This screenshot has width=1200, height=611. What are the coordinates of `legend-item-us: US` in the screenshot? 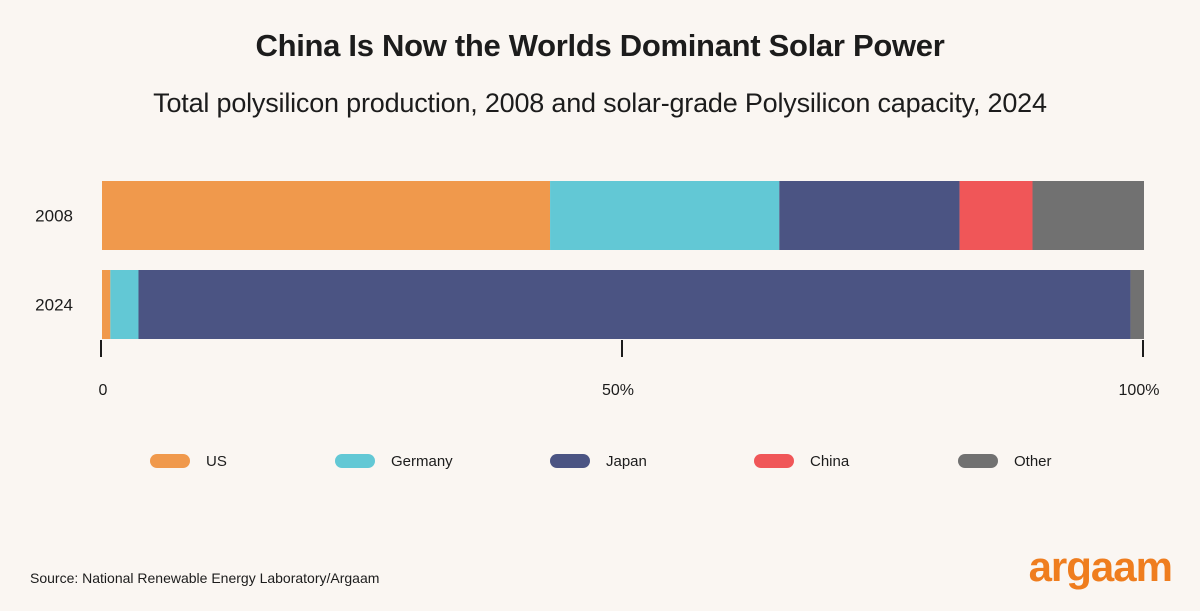 It's located at (188, 461).